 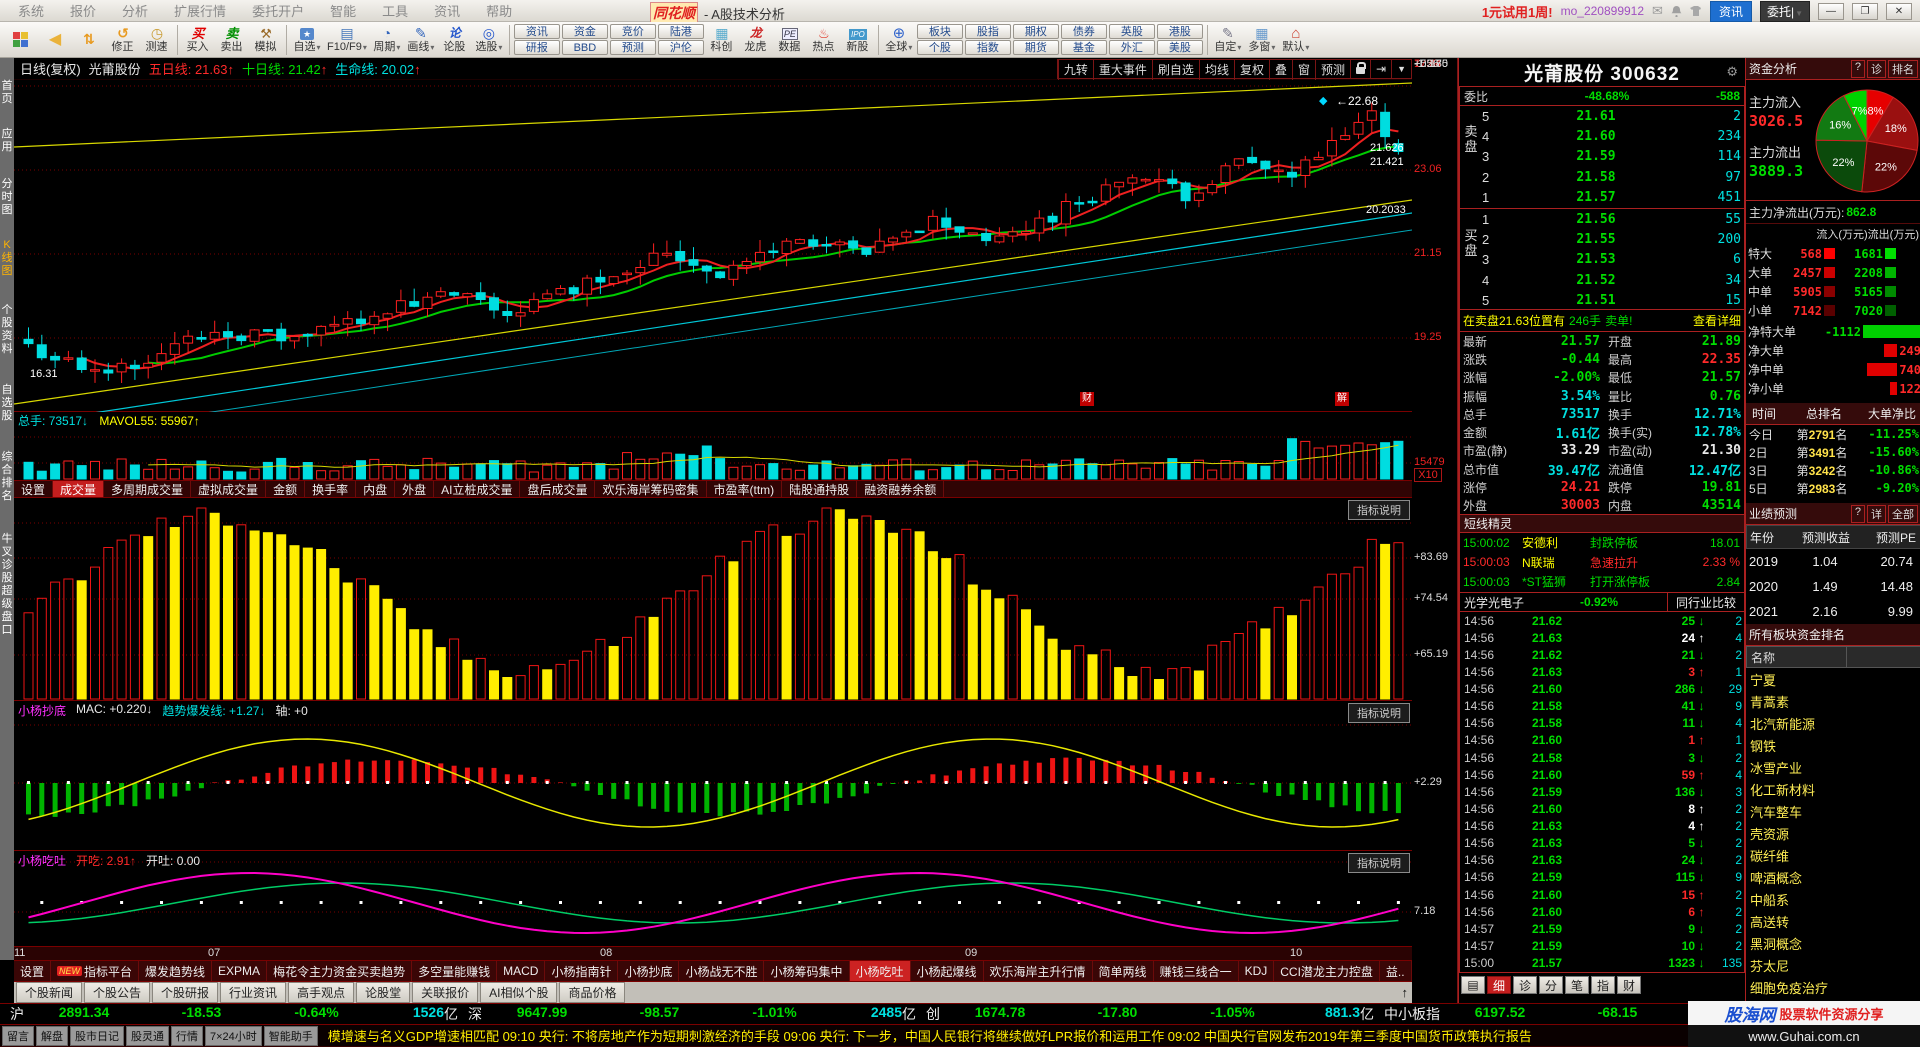 What do you see at coordinates (1865, 11) in the screenshot?
I see `restore-button: ❐` at bounding box center [1865, 11].